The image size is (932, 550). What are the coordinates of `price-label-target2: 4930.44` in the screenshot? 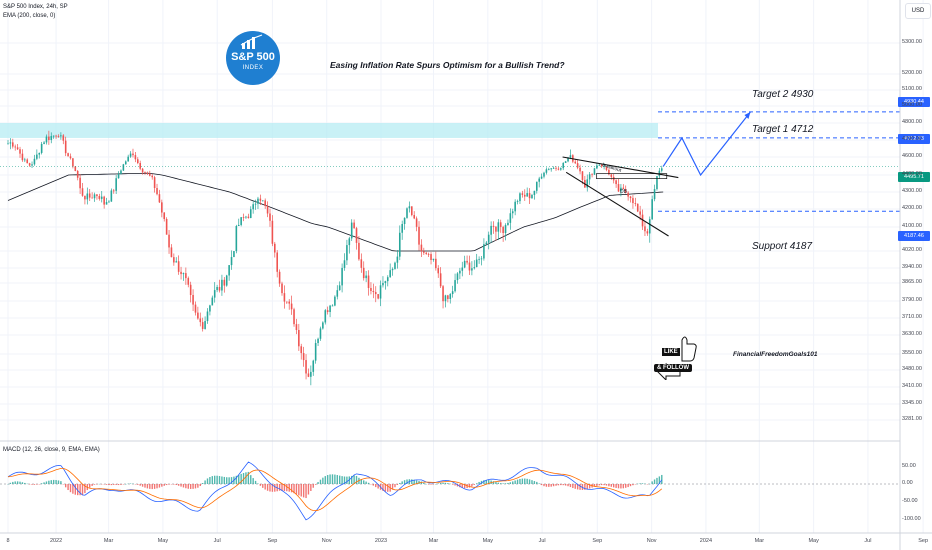 It's located at (914, 102).